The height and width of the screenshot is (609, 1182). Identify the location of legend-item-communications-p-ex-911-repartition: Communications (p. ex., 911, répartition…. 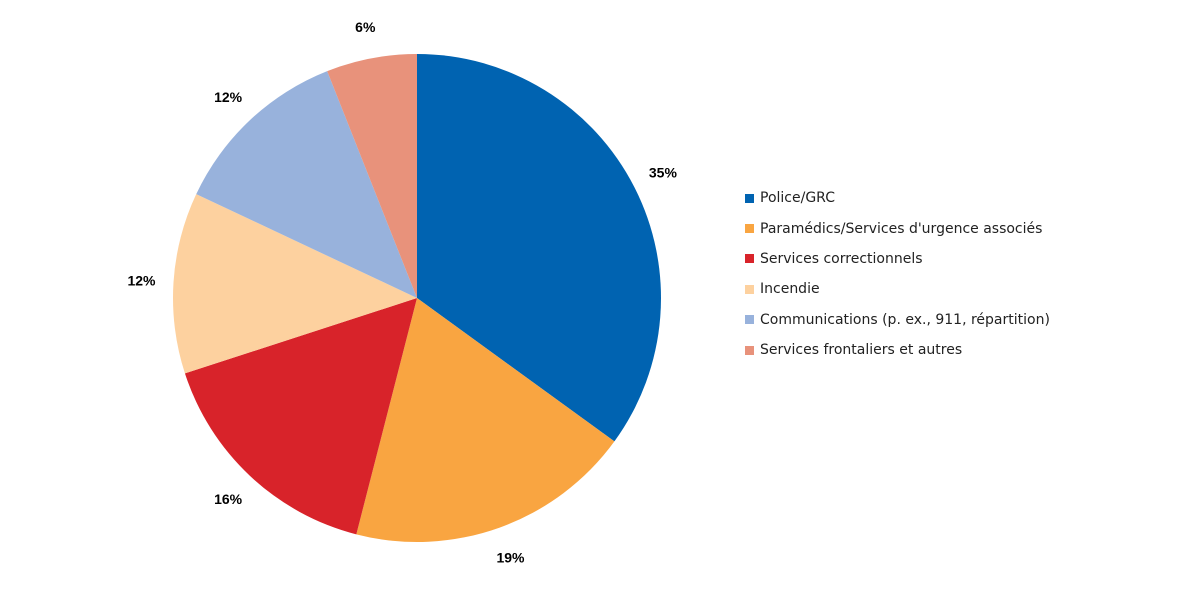
(897, 320).